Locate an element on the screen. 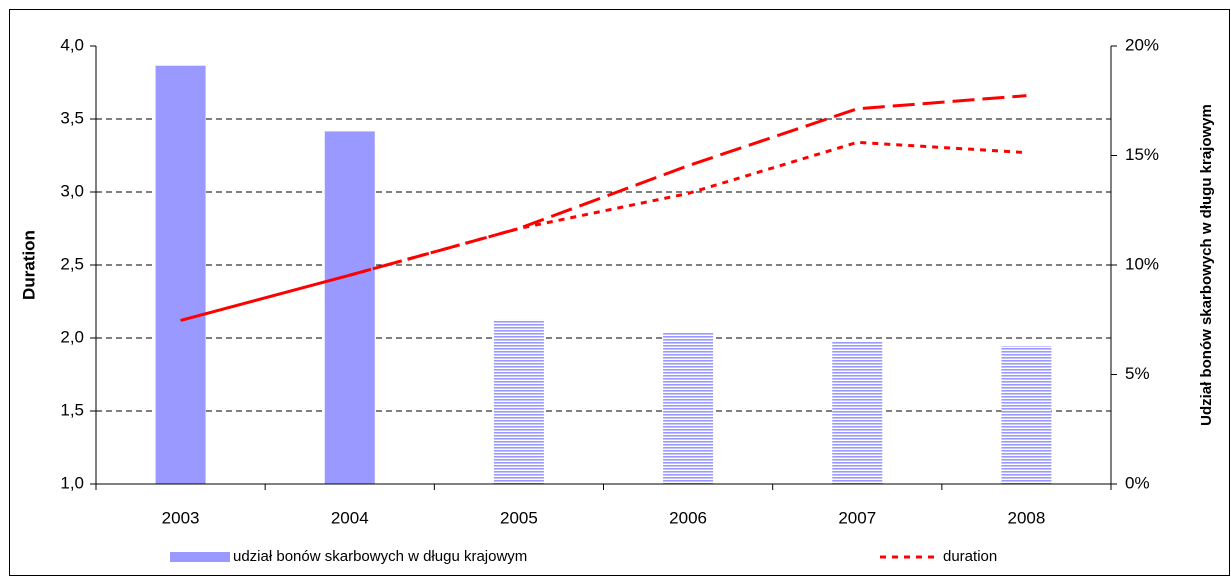 This screenshot has width=1231, height=582. y-tick-label: 2,5 is located at coordinates (72, 263).